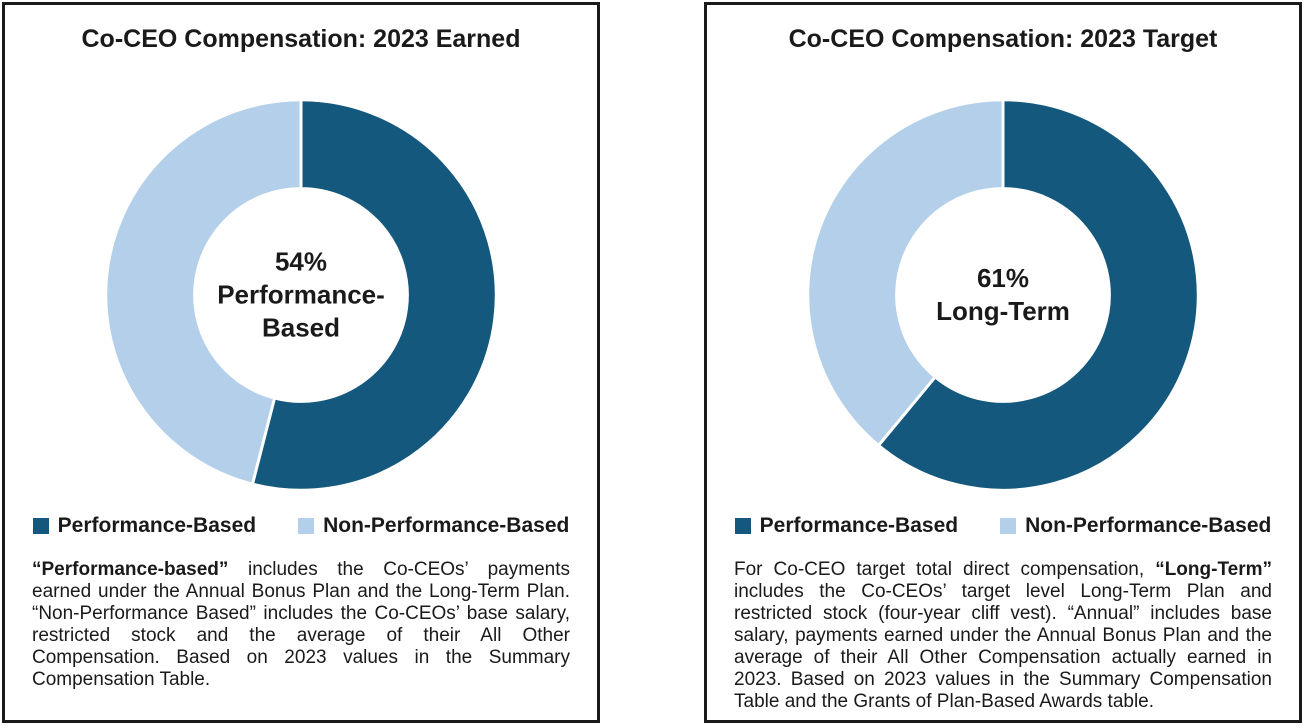  I want to click on chart-title-earned: Co-CEO Compensation: 2023 Earned, so click(301, 39).